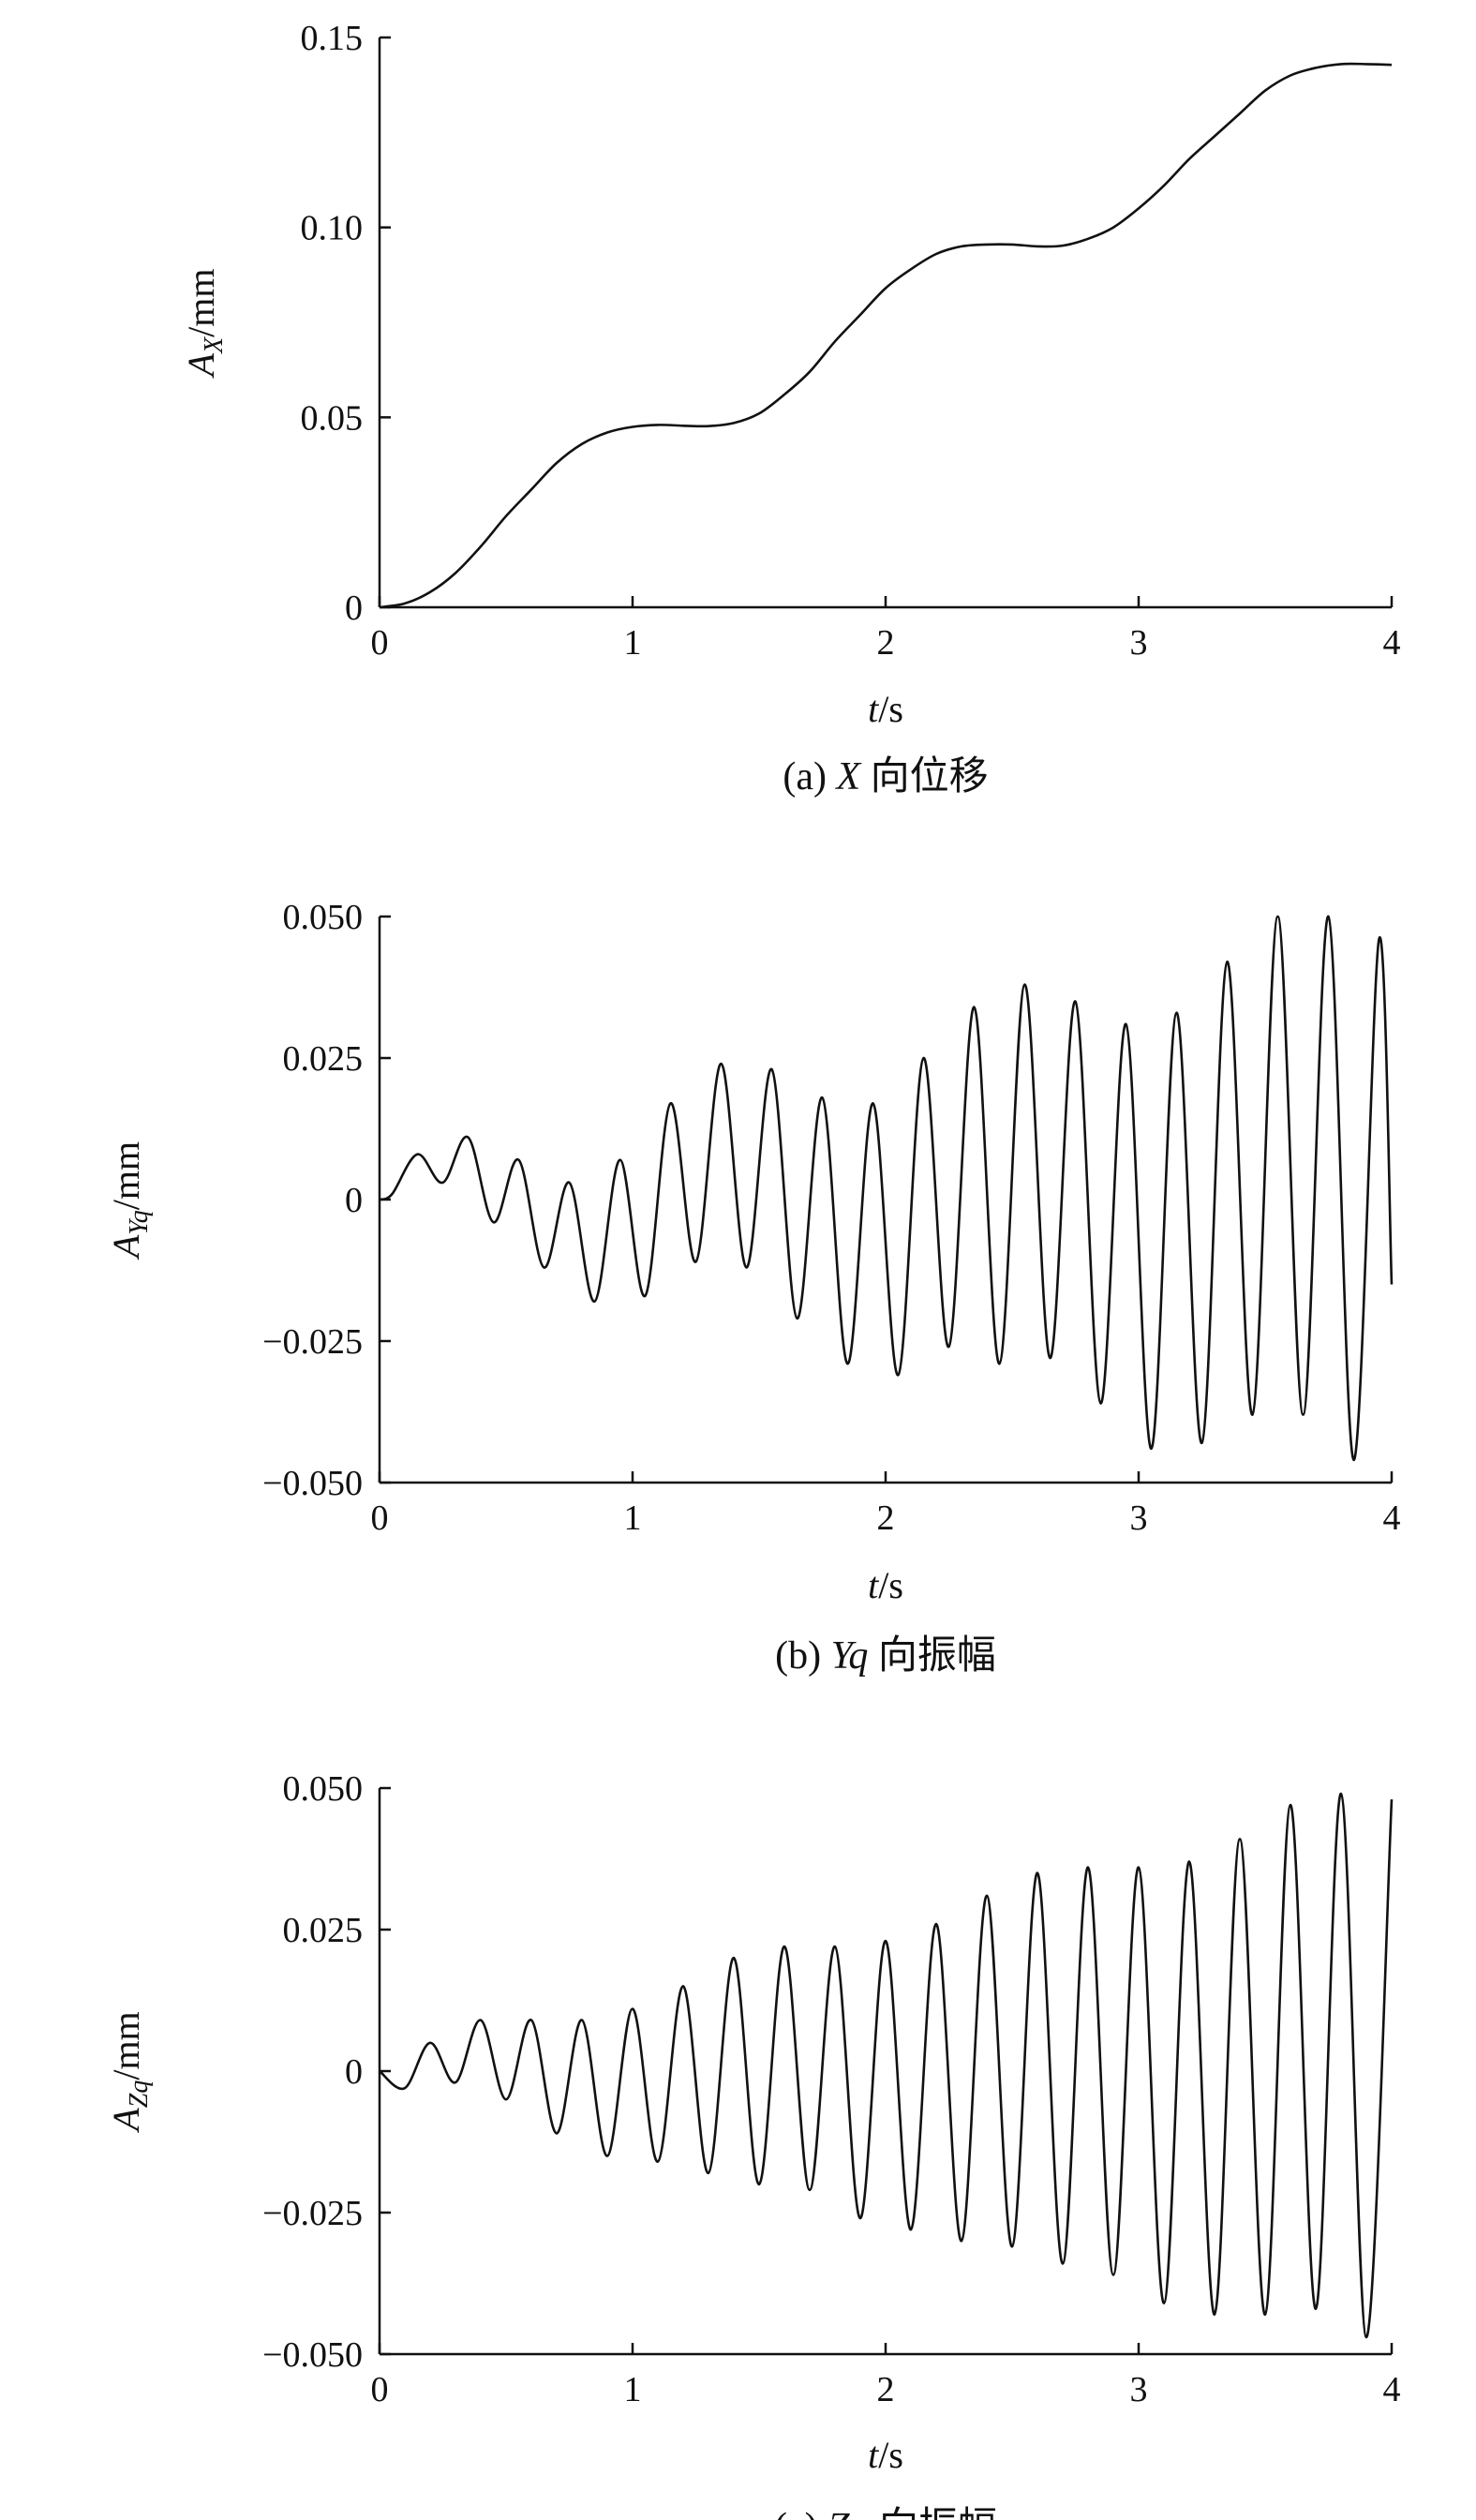 Image resolution: width=1476 pixels, height=2520 pixels. What do you see at coordinates (886, 1656) in the screenshot?
I see `panel-caption: (b) Yq 向振幅` at bounding box center [886, 1656].